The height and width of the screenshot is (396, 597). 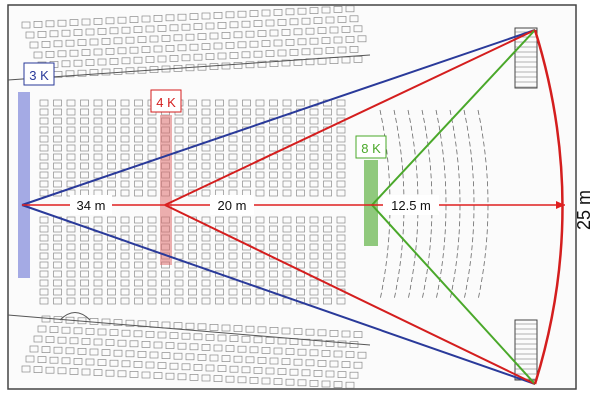 I want to click on label-25m: 25 m, so click(x=584, y=210).